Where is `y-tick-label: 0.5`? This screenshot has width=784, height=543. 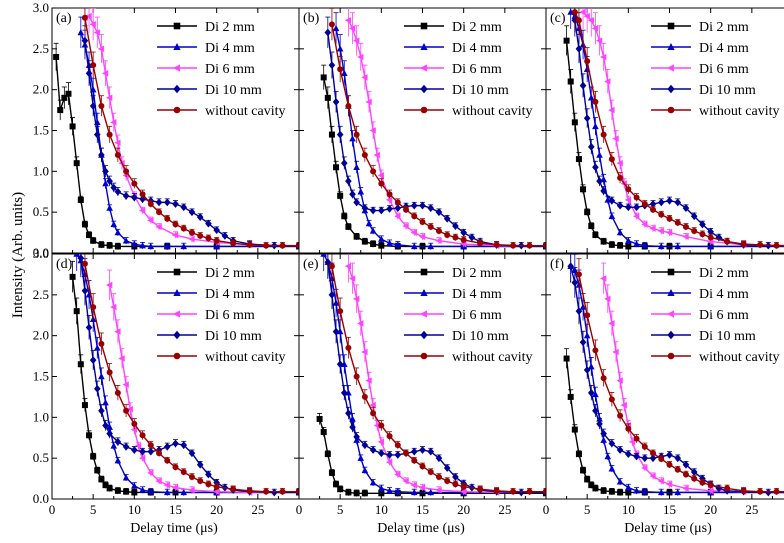
y-tick-label: 0.5 is located at coordinates (41, 211).